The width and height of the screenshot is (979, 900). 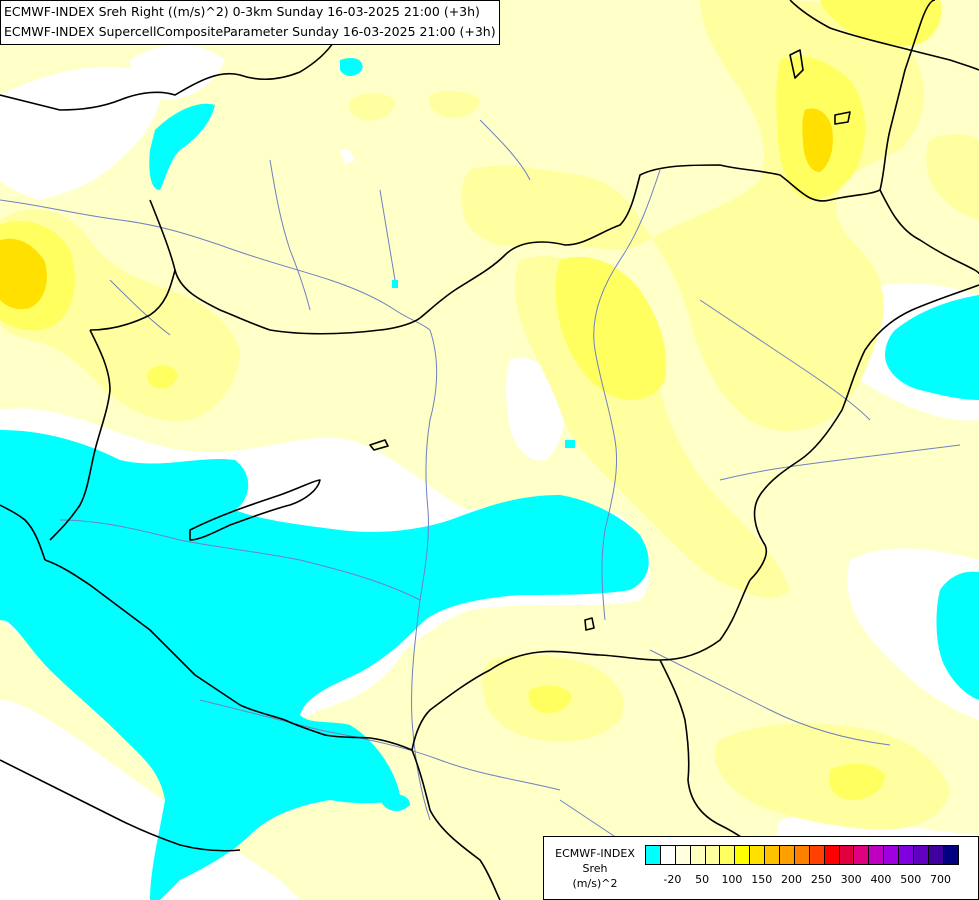 I want to click on border-hungary-croatia, so click(x=228, y=655).